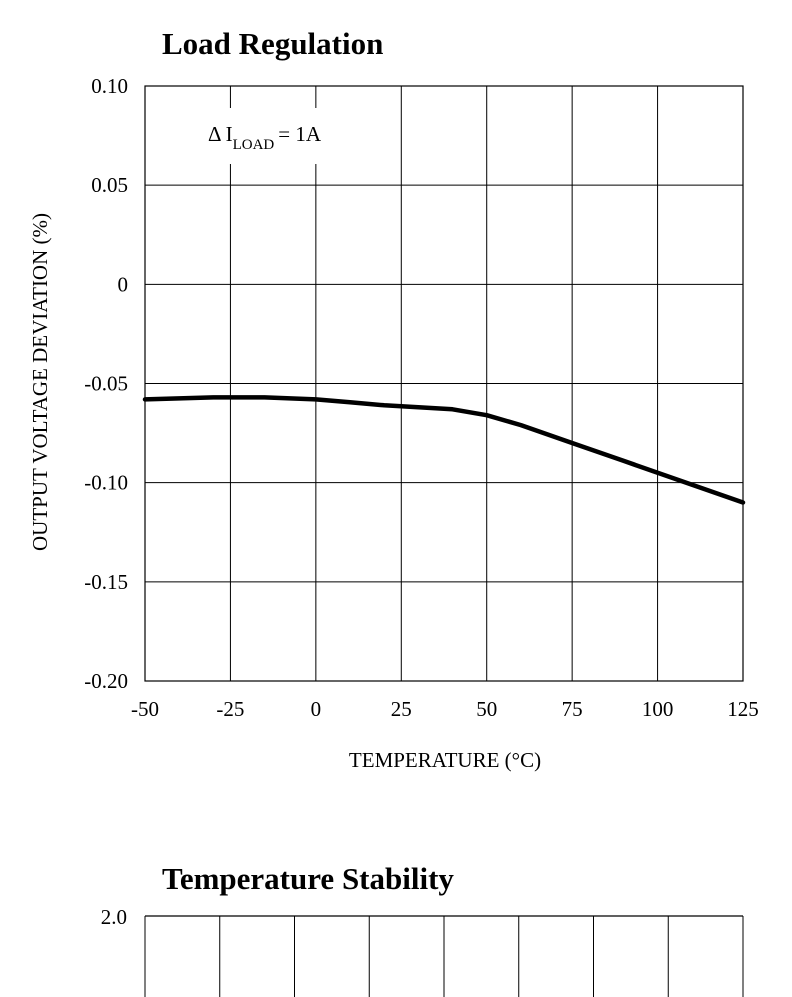 Image resolution: width=792 pixels, height=997 pixels. I want to click on chart-title: Load Regulation, so click(272, 43).